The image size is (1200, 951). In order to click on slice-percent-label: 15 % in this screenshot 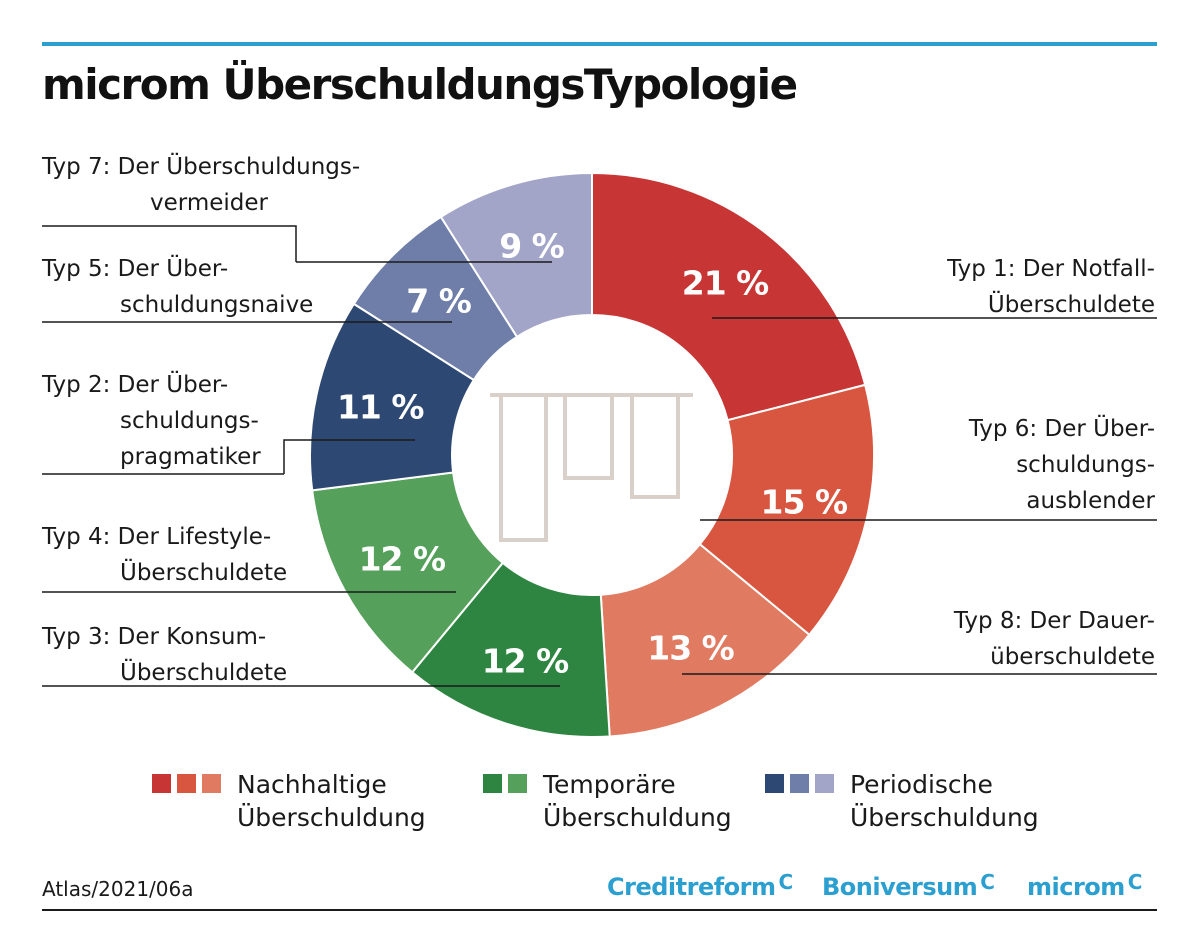, I will do `click(804, 501)`.